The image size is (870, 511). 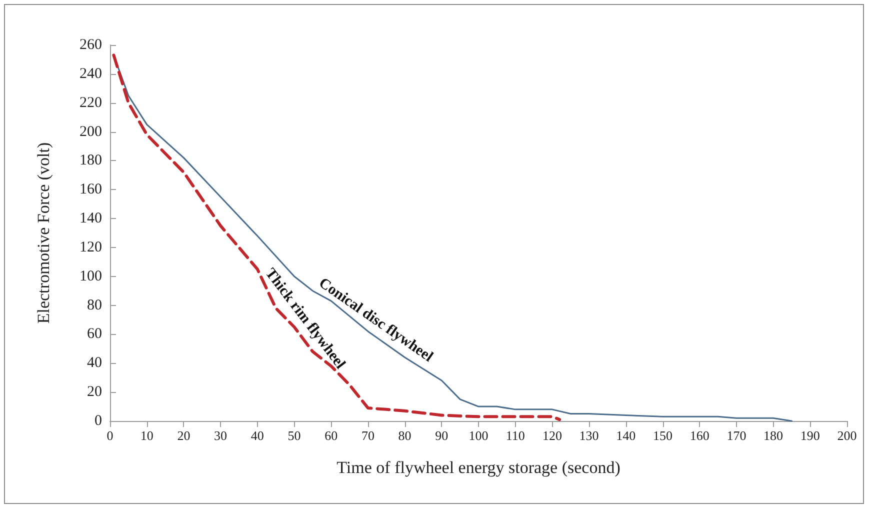 I want to click on x-tick-label: 40, so click(x=257, y=435).